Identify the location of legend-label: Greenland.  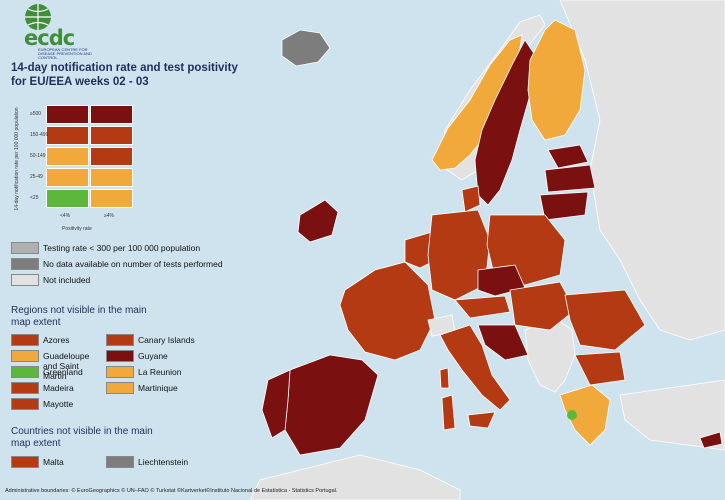
(63, 372).